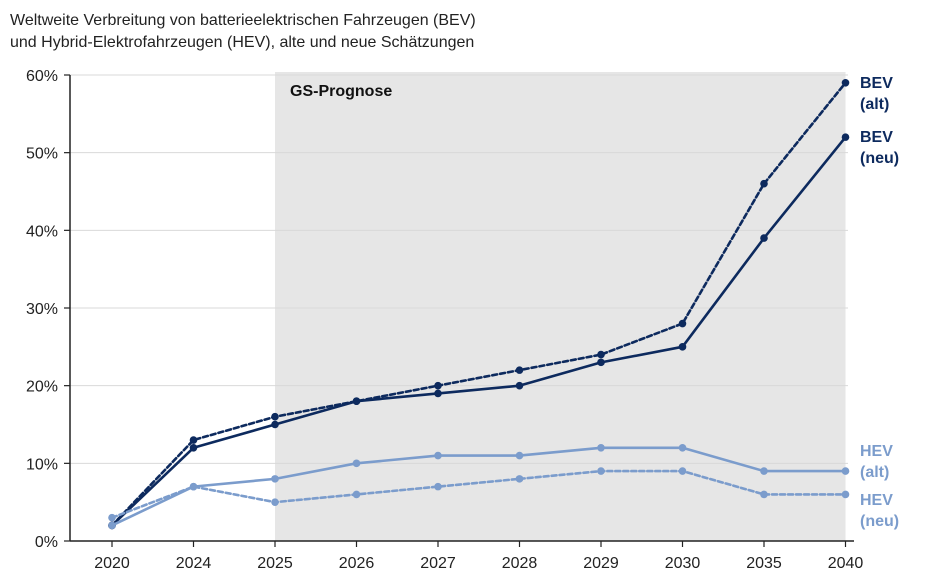 The height and width of the screenshot is (588, 930). Describe the element at coordinates (846, 563) in the screenshot. I see `x-tick-label: 2040` at that location.